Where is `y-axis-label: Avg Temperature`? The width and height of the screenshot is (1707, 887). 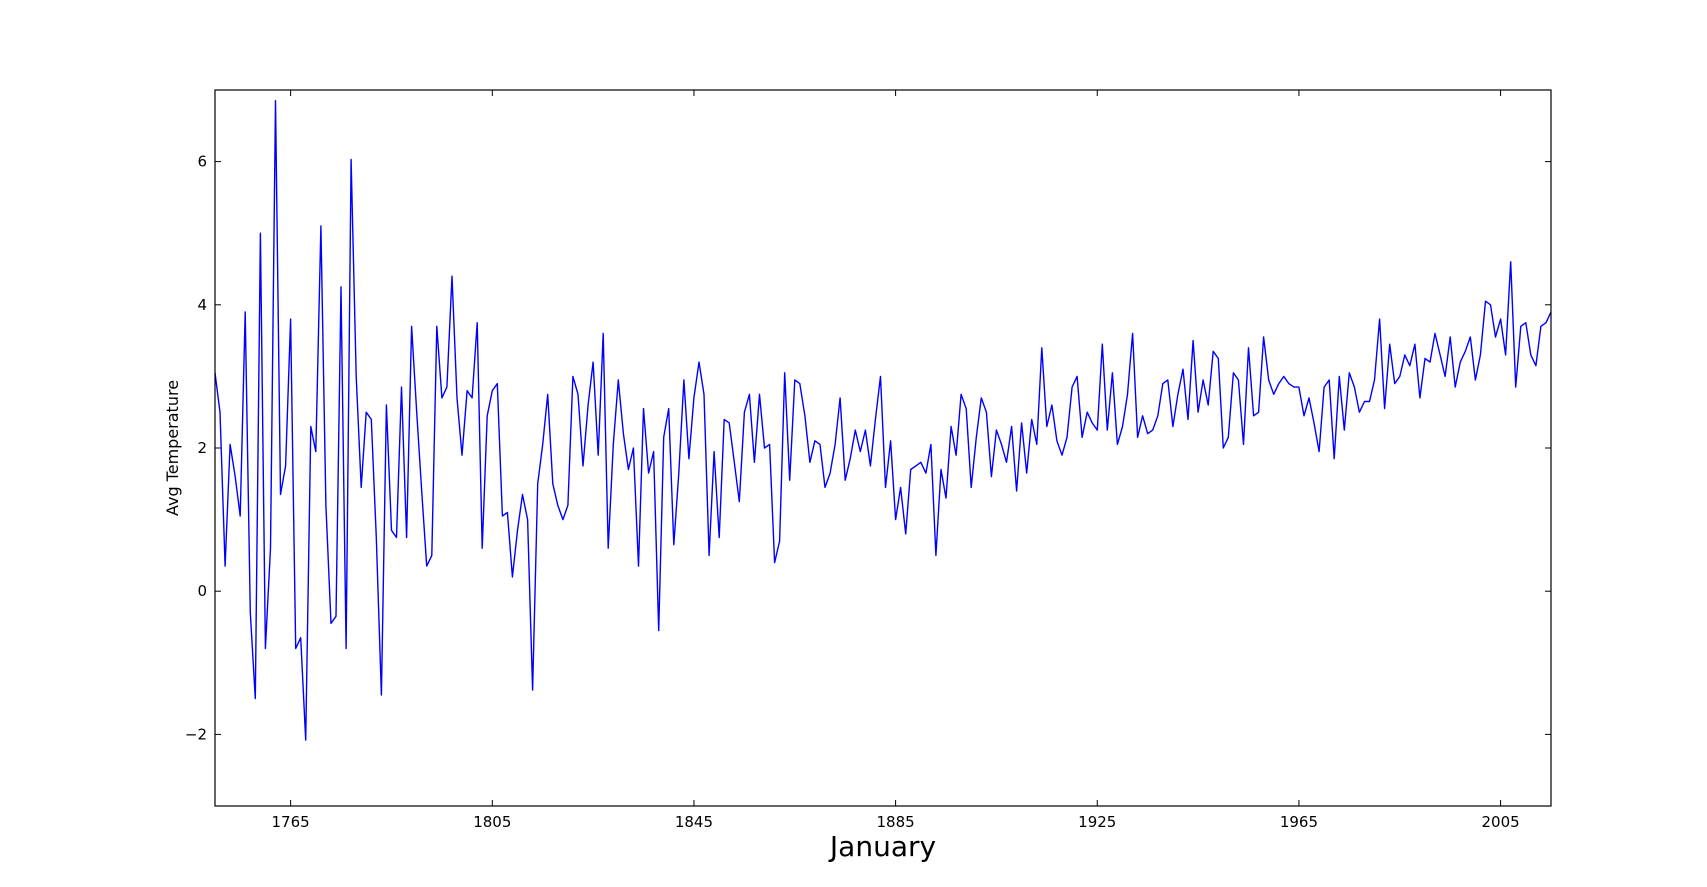
y-axis-label: Avg Temperature is located at coordinates (172, 448).